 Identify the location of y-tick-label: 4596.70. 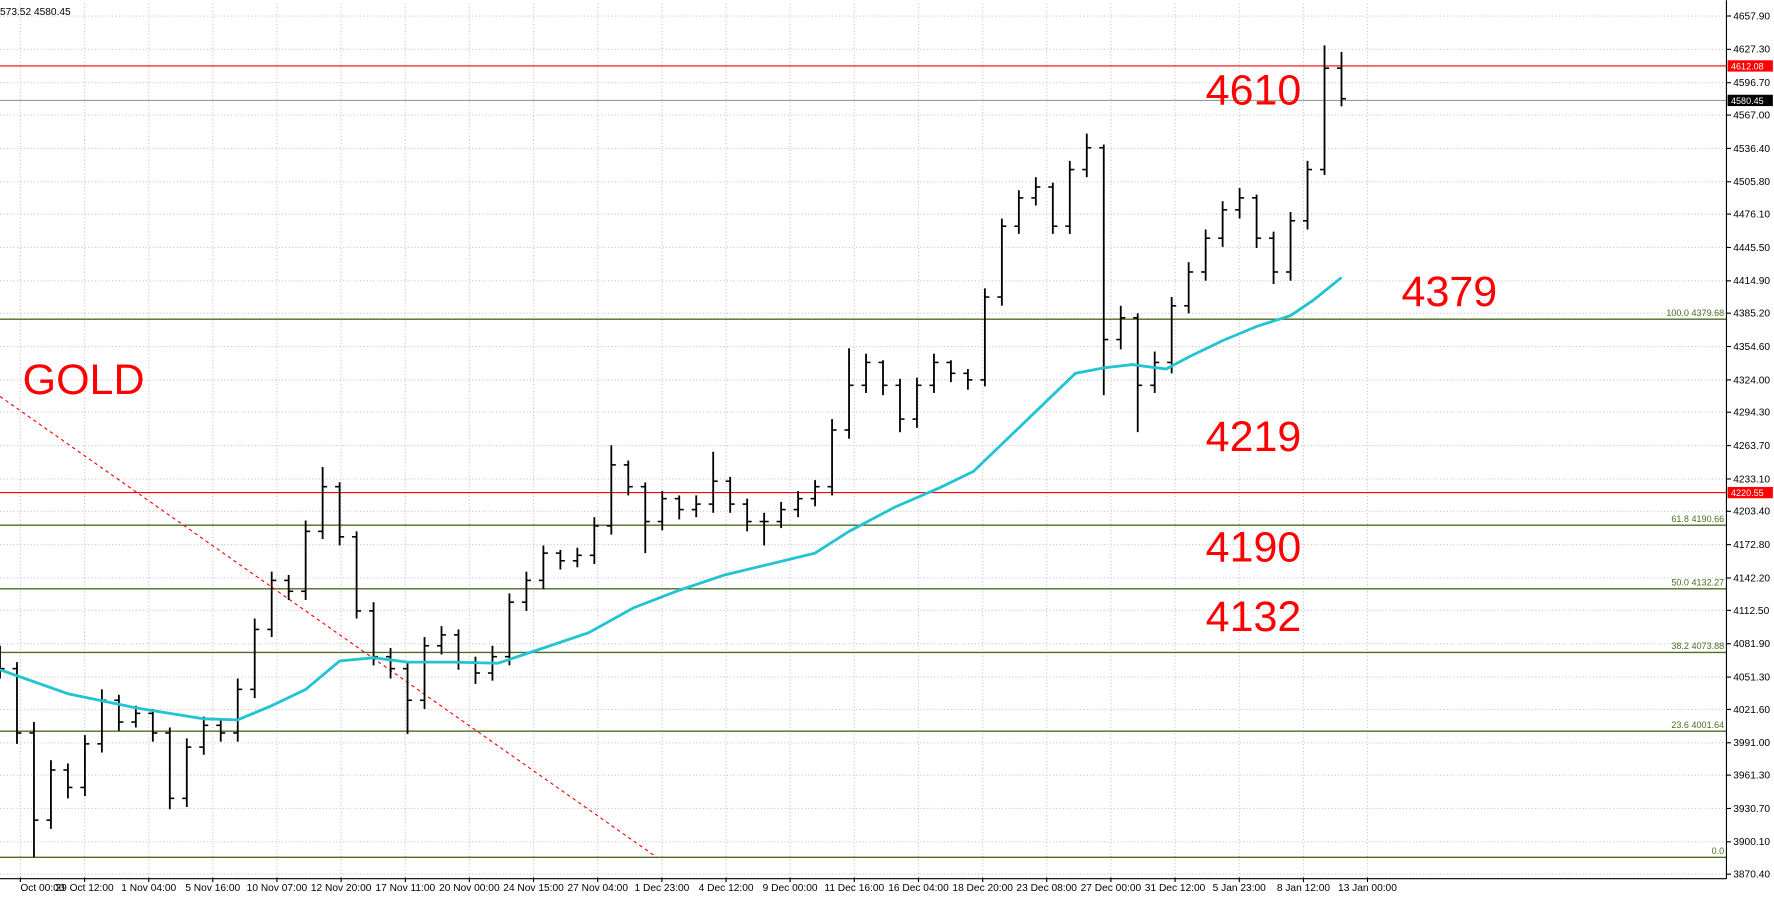
(1751, 83).